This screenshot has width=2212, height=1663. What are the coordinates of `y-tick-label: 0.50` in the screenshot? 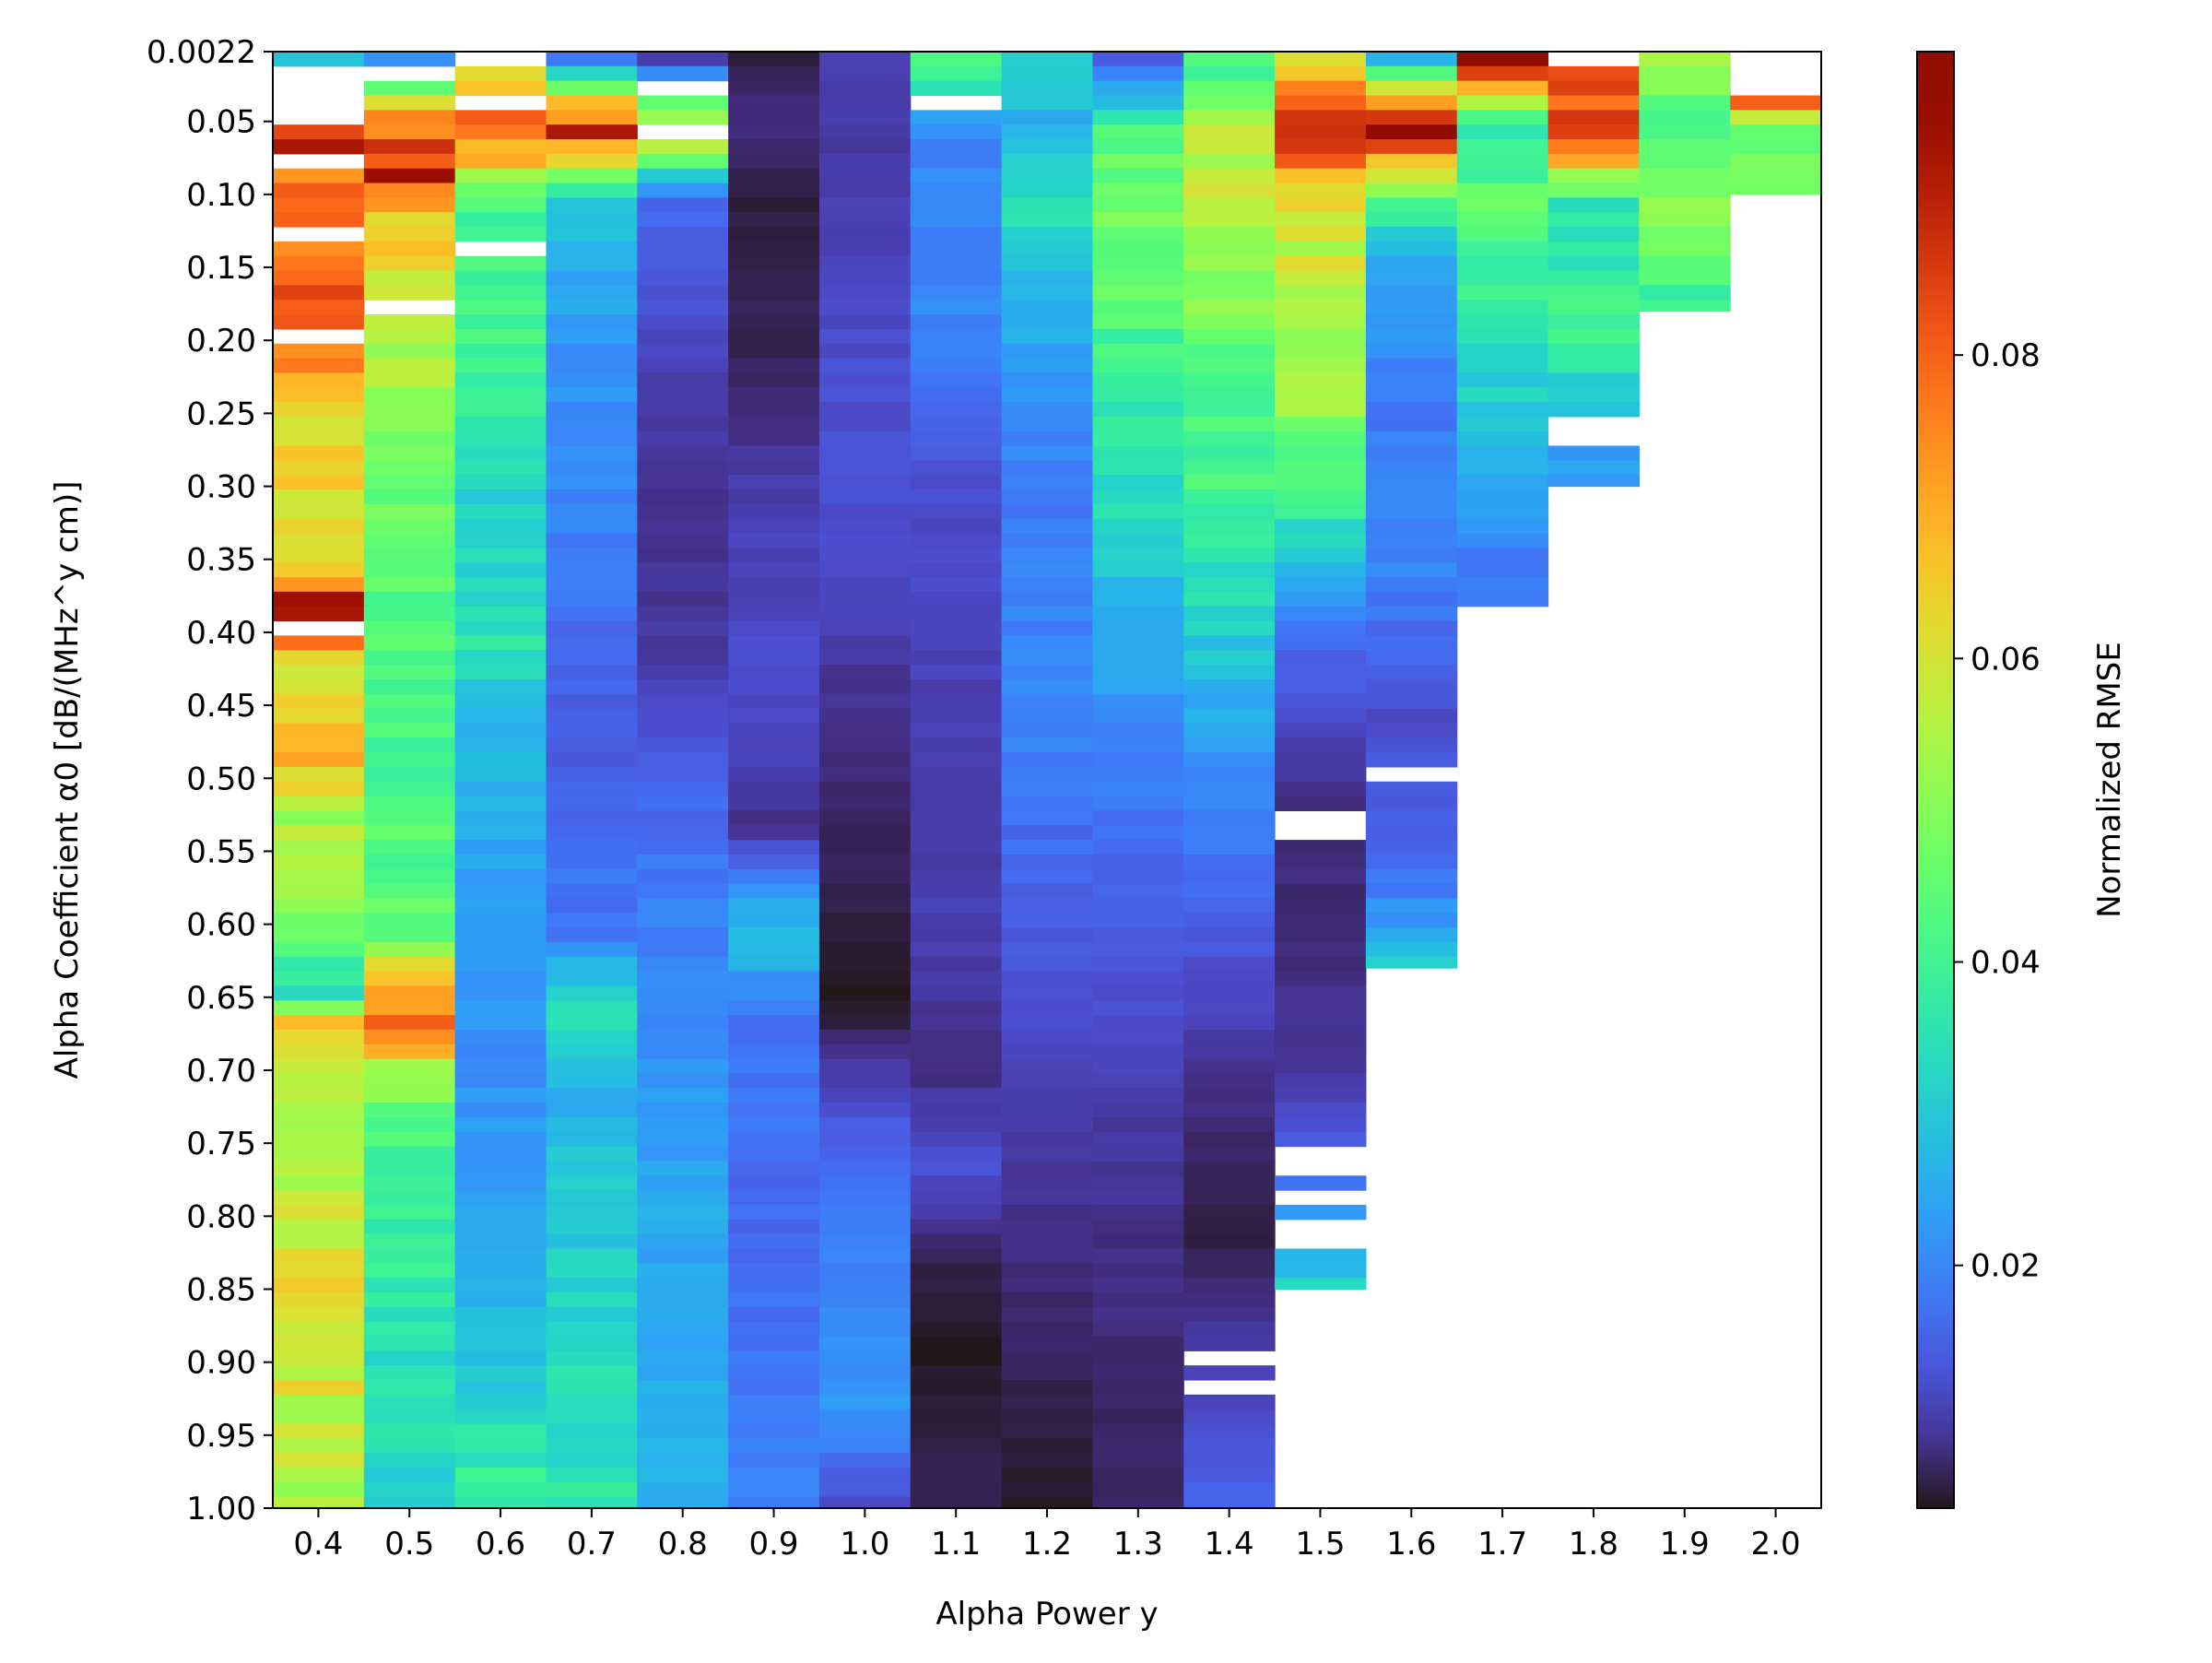 It's located at (221, 779).